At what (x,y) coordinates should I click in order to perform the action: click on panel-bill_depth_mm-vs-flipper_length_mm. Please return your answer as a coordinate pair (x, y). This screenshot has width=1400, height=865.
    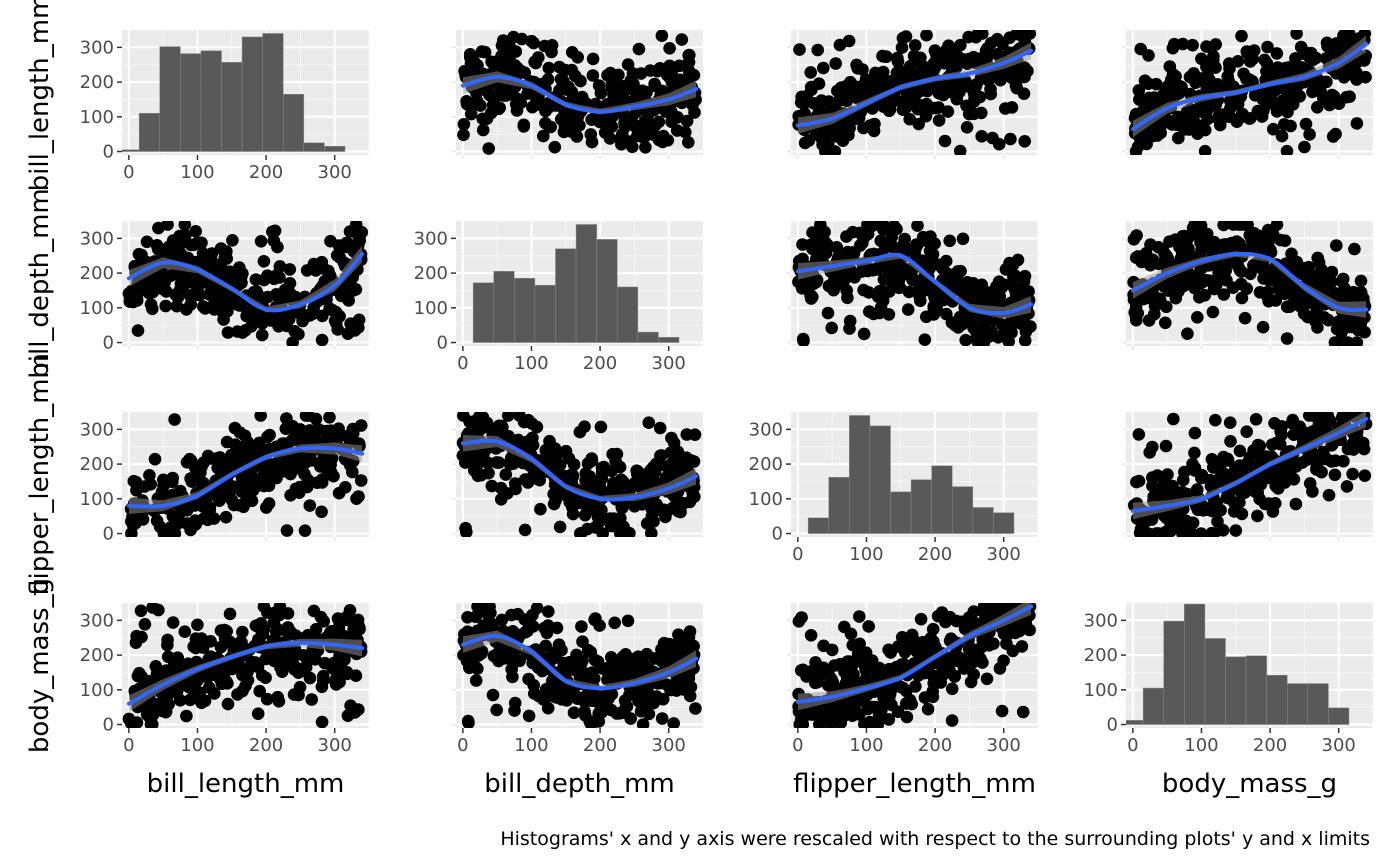
    Looking at the image, I should click on (913, 285).